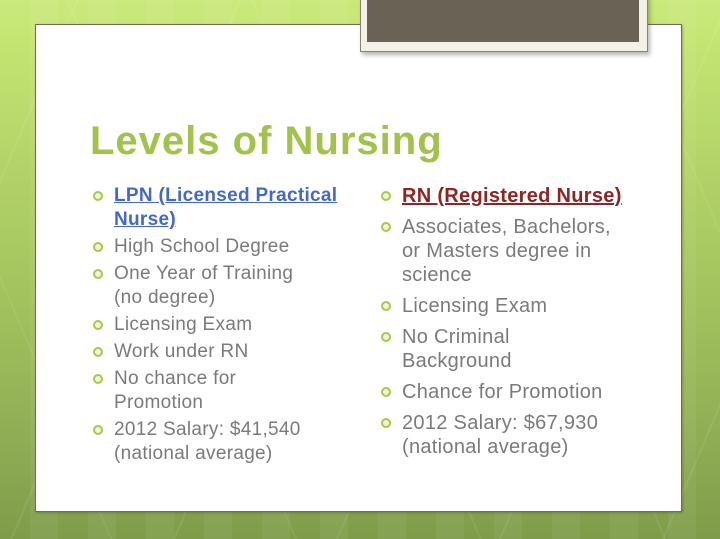 The image size is (720, 539). I want to click on list-item-text: 2012 Salary: $41,540 (national average), so click(207, 441).